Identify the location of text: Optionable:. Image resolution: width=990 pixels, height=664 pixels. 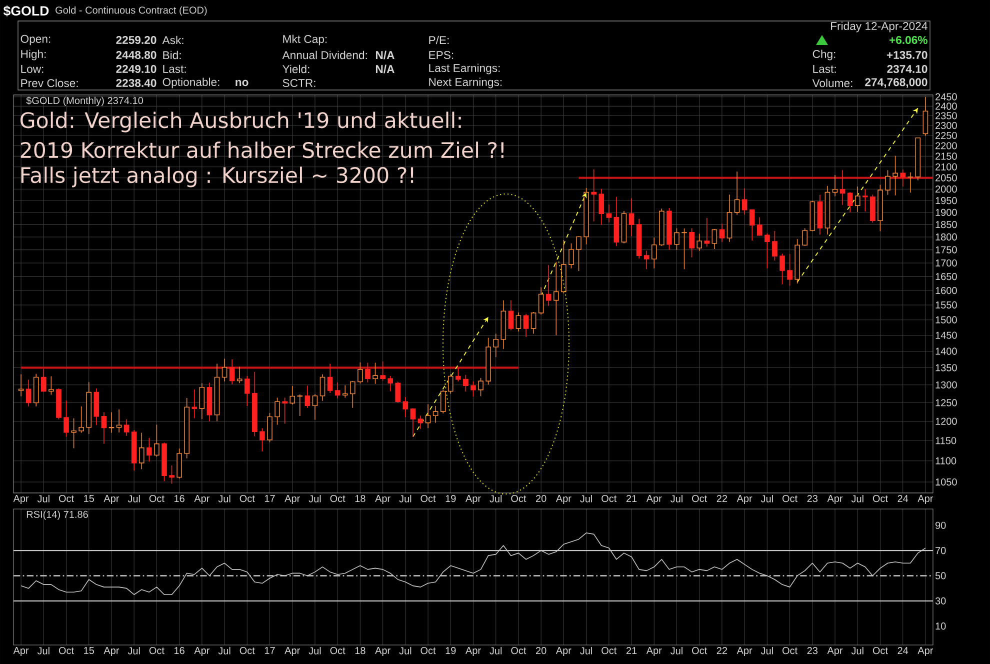
(191, 83).